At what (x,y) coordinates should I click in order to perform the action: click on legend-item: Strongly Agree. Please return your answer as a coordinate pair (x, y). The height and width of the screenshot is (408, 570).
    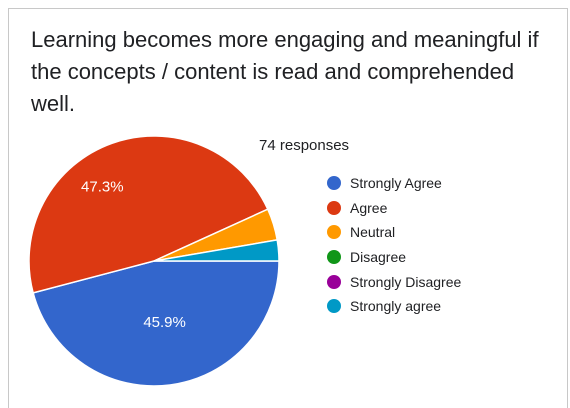
    Looking at the image, I should click on (394, 183).